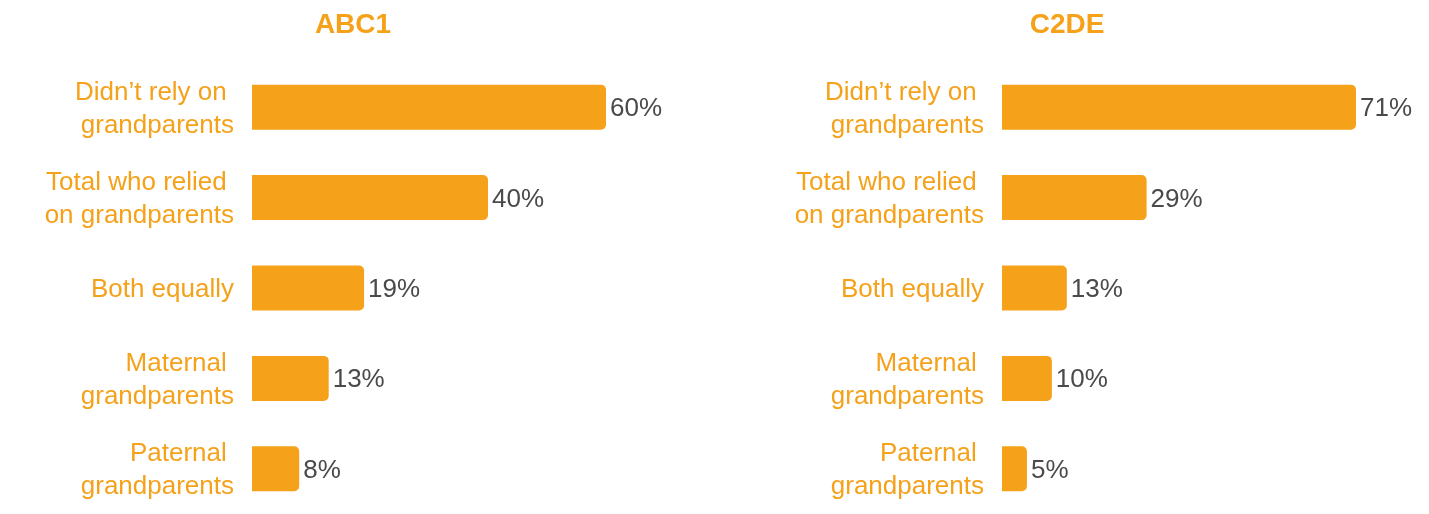 The width and height of the screenshot is (1429, 514). What do you see at coordinates (518, 197) in the screenshot?
I see `data-label: 40%` at bounding box center [518, 197].